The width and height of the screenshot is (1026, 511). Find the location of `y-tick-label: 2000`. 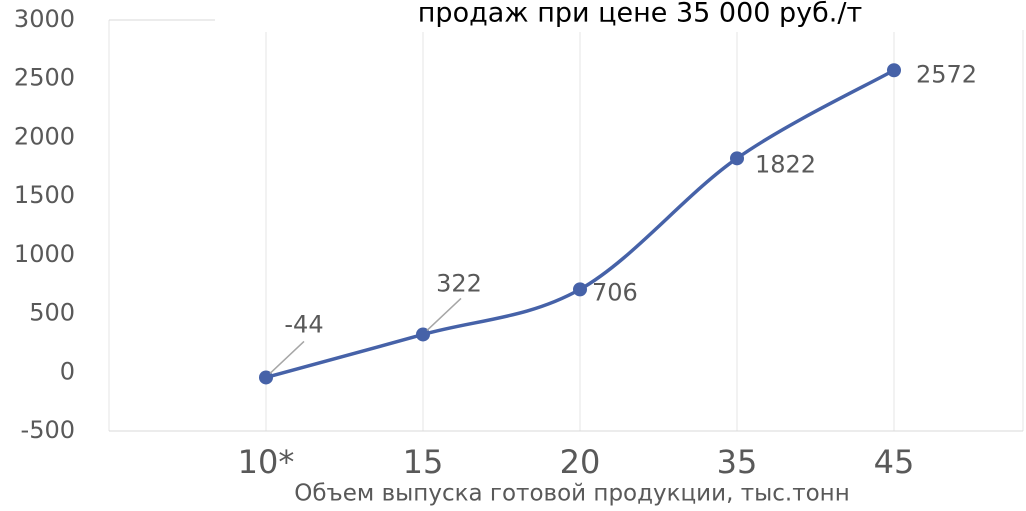

y-tick-label: 2000 is located at coordinates (44, 136).